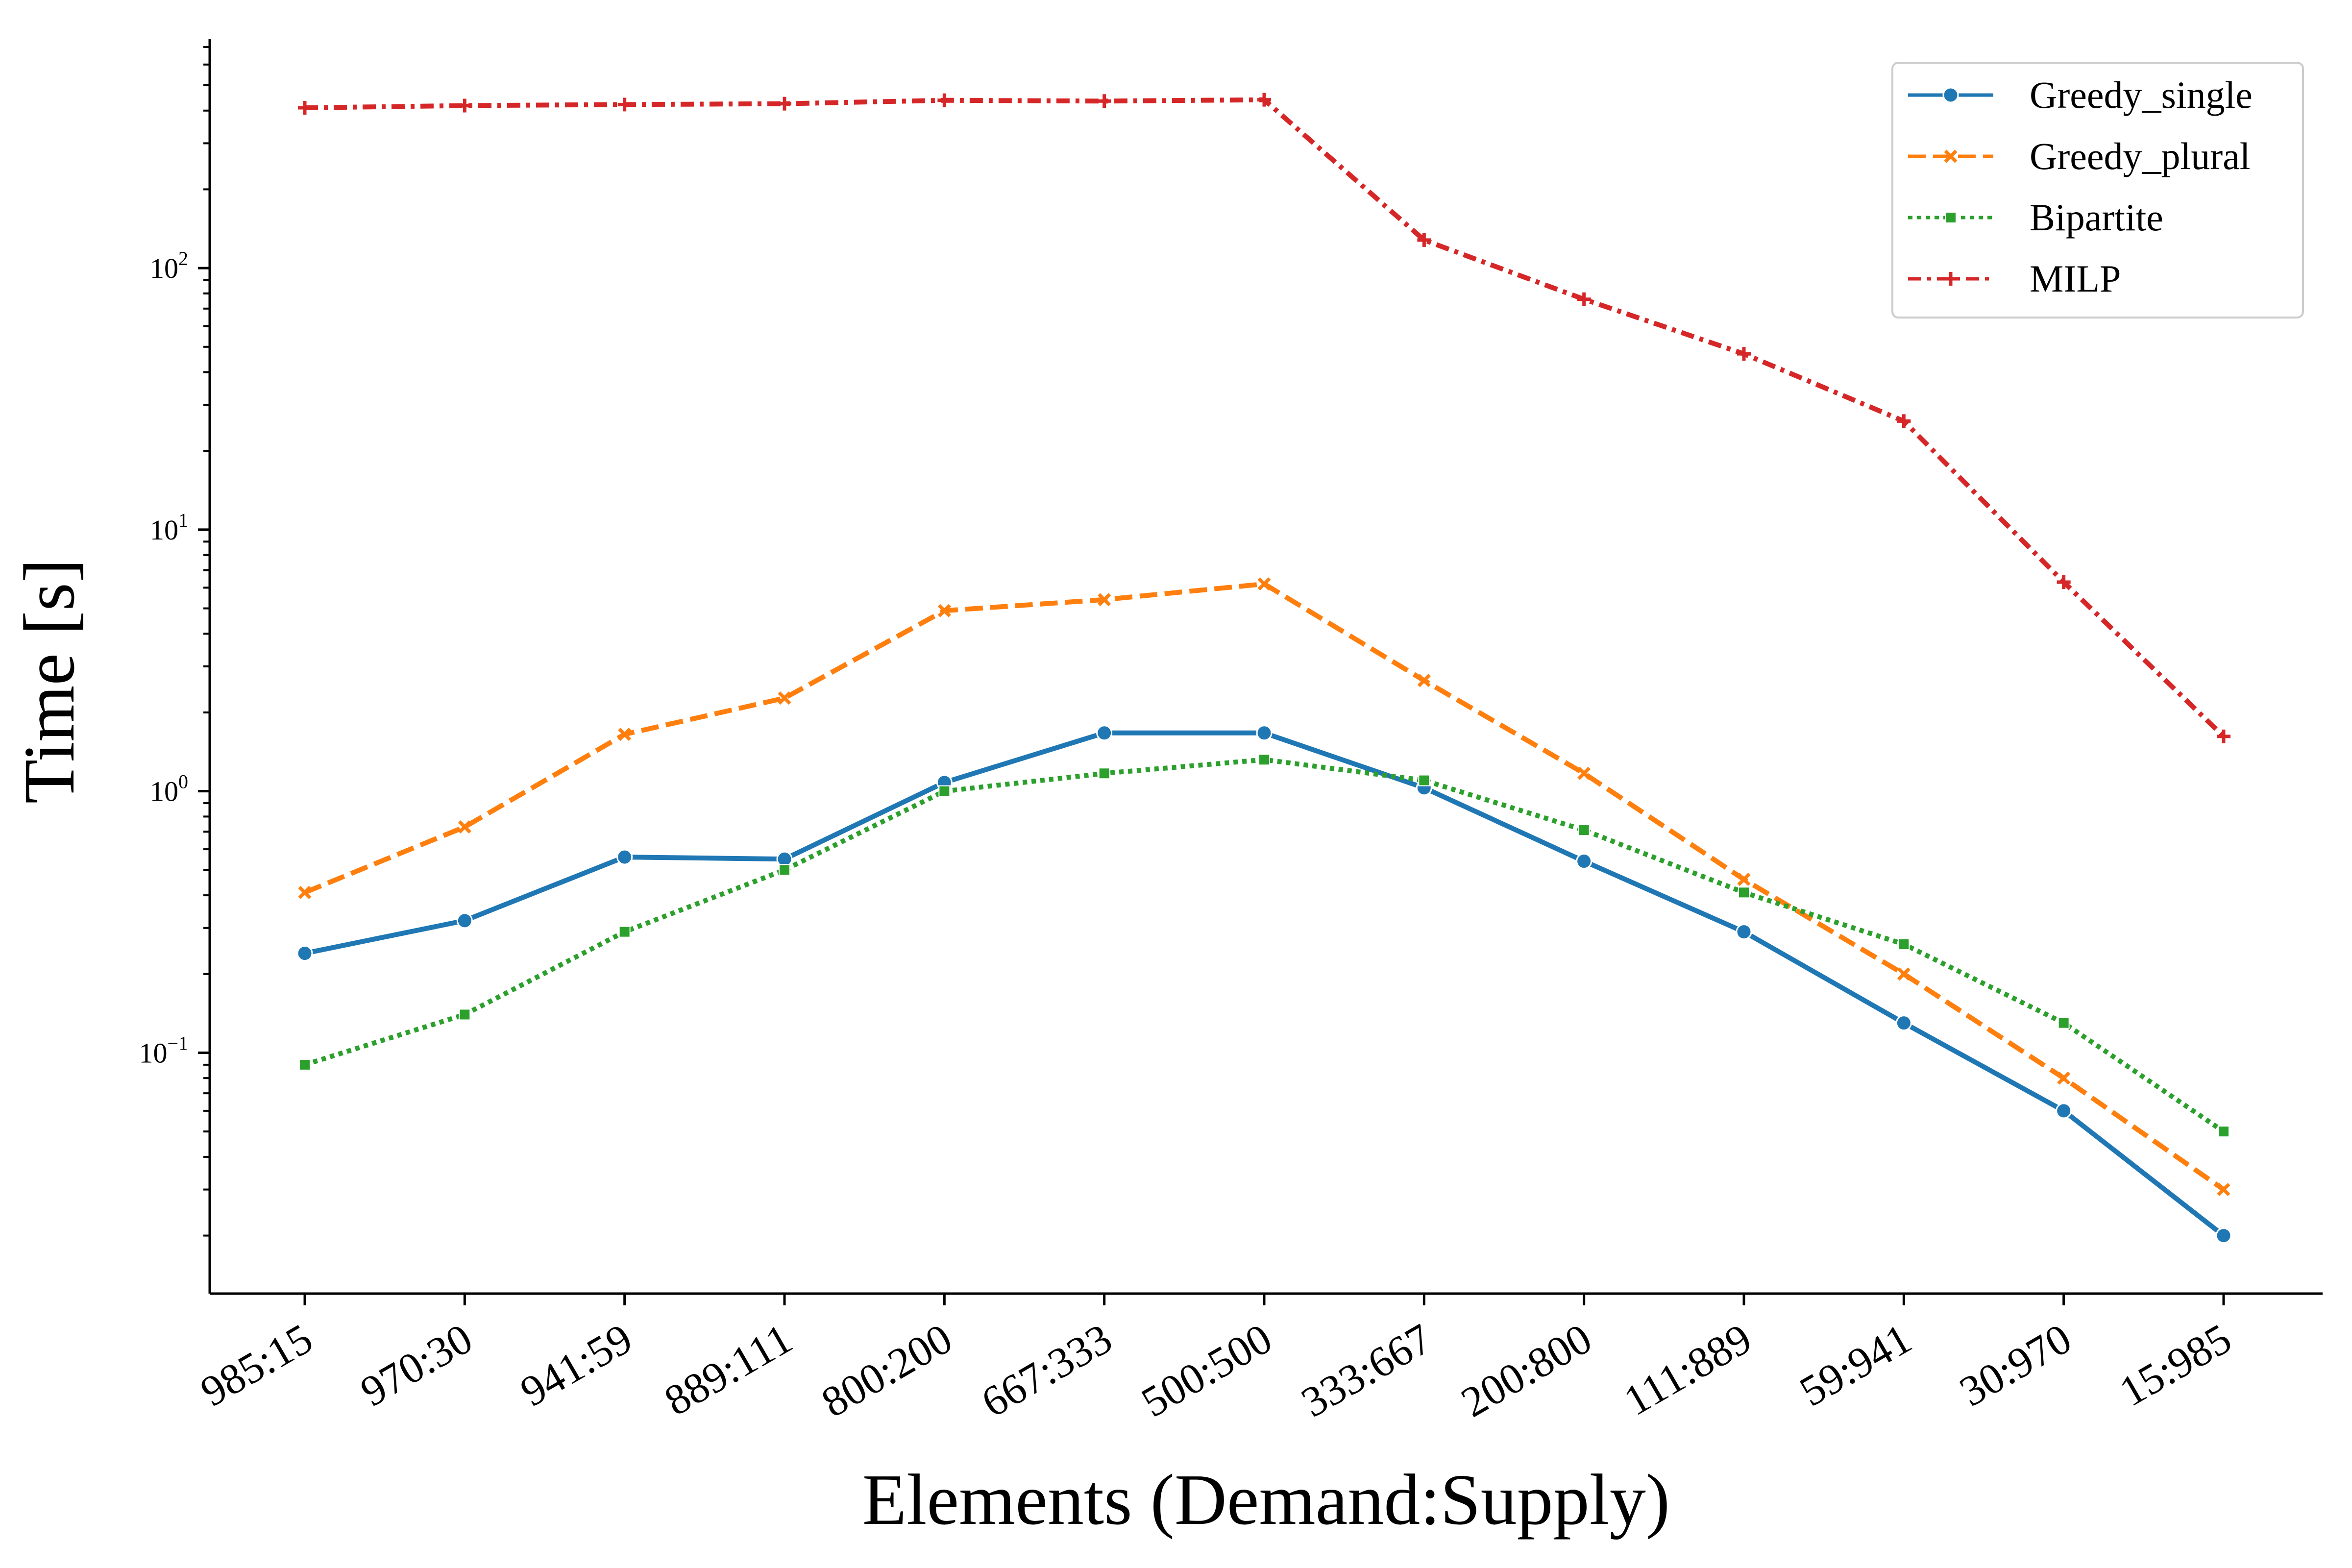 The height and width of the screenshot is (1568, 2352). What do you see at coordinates (728, 1370) in the screenshot?
I see `x-tick-label: 889:111` at bounding box center [728, 1370].